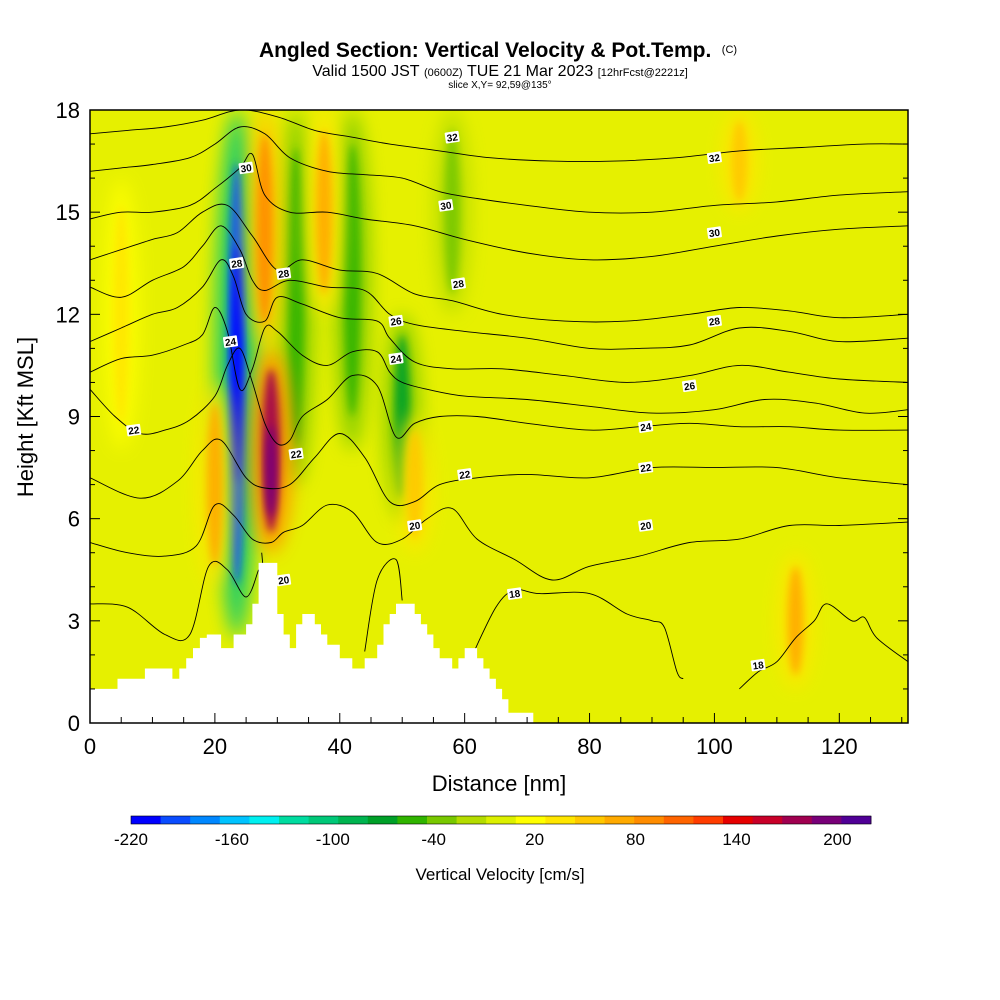 The width and height of the screenshot is (1000, 1000). What do you see at coordinates (74, 621) in the screenshot?
I see `y-tick-label: 3` at bounding box center [74, 621].